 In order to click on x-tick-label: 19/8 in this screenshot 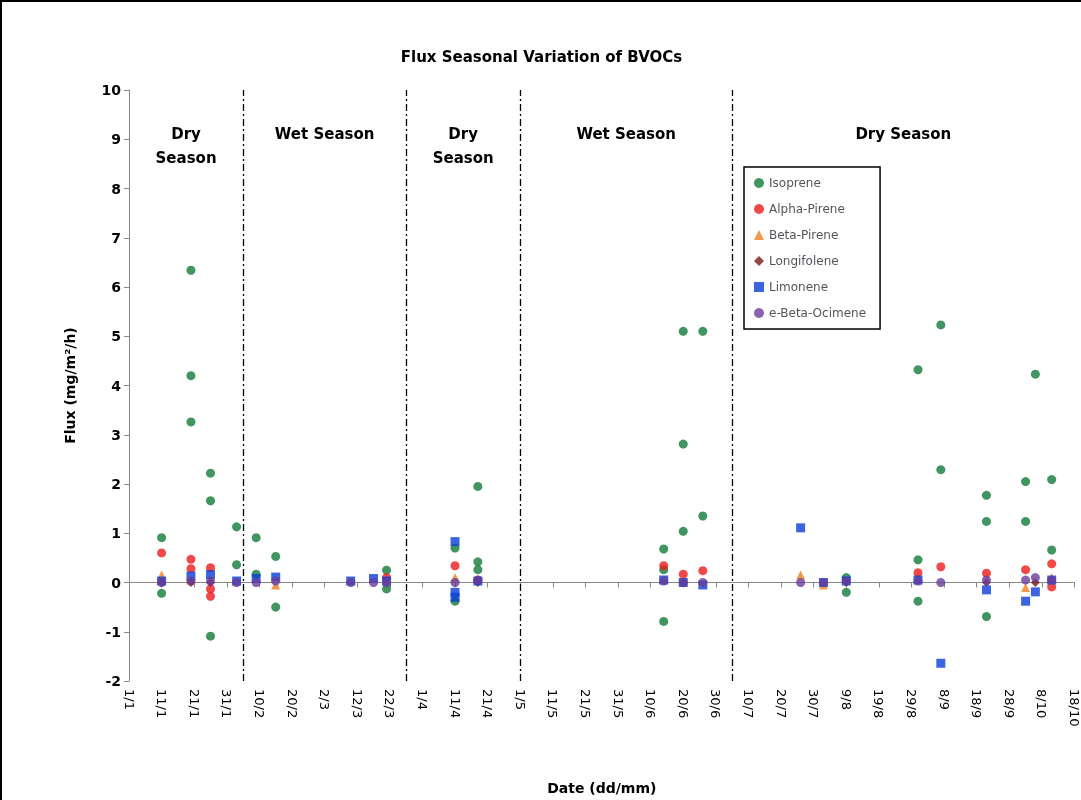, I will do `click(879, 704)`.